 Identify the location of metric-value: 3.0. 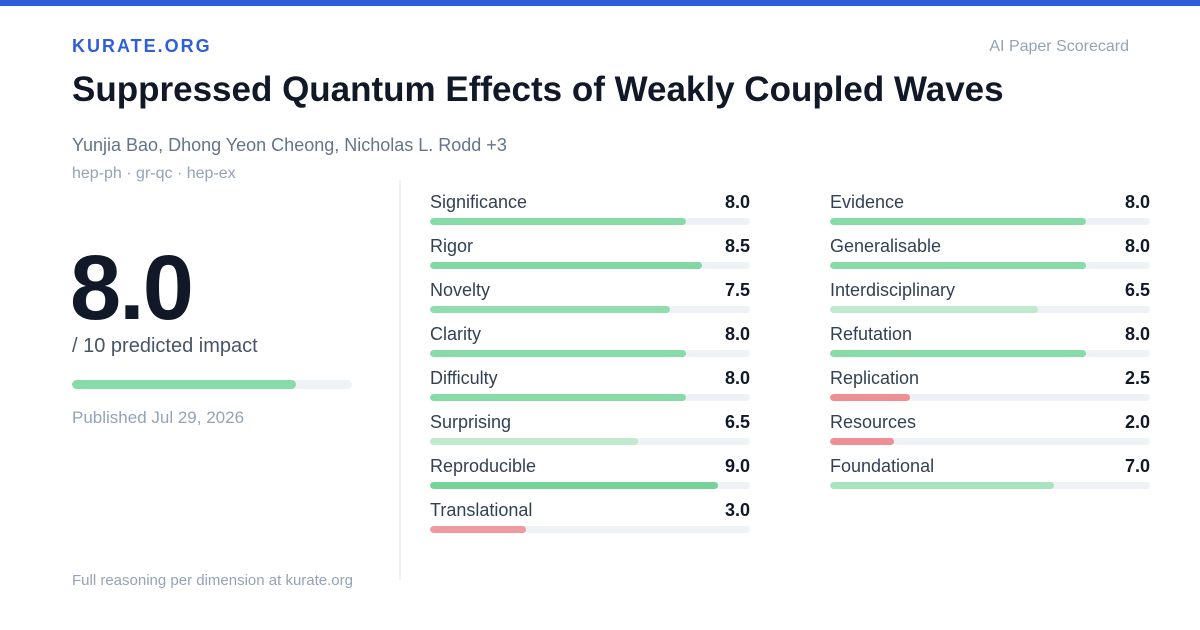
(737, 510).